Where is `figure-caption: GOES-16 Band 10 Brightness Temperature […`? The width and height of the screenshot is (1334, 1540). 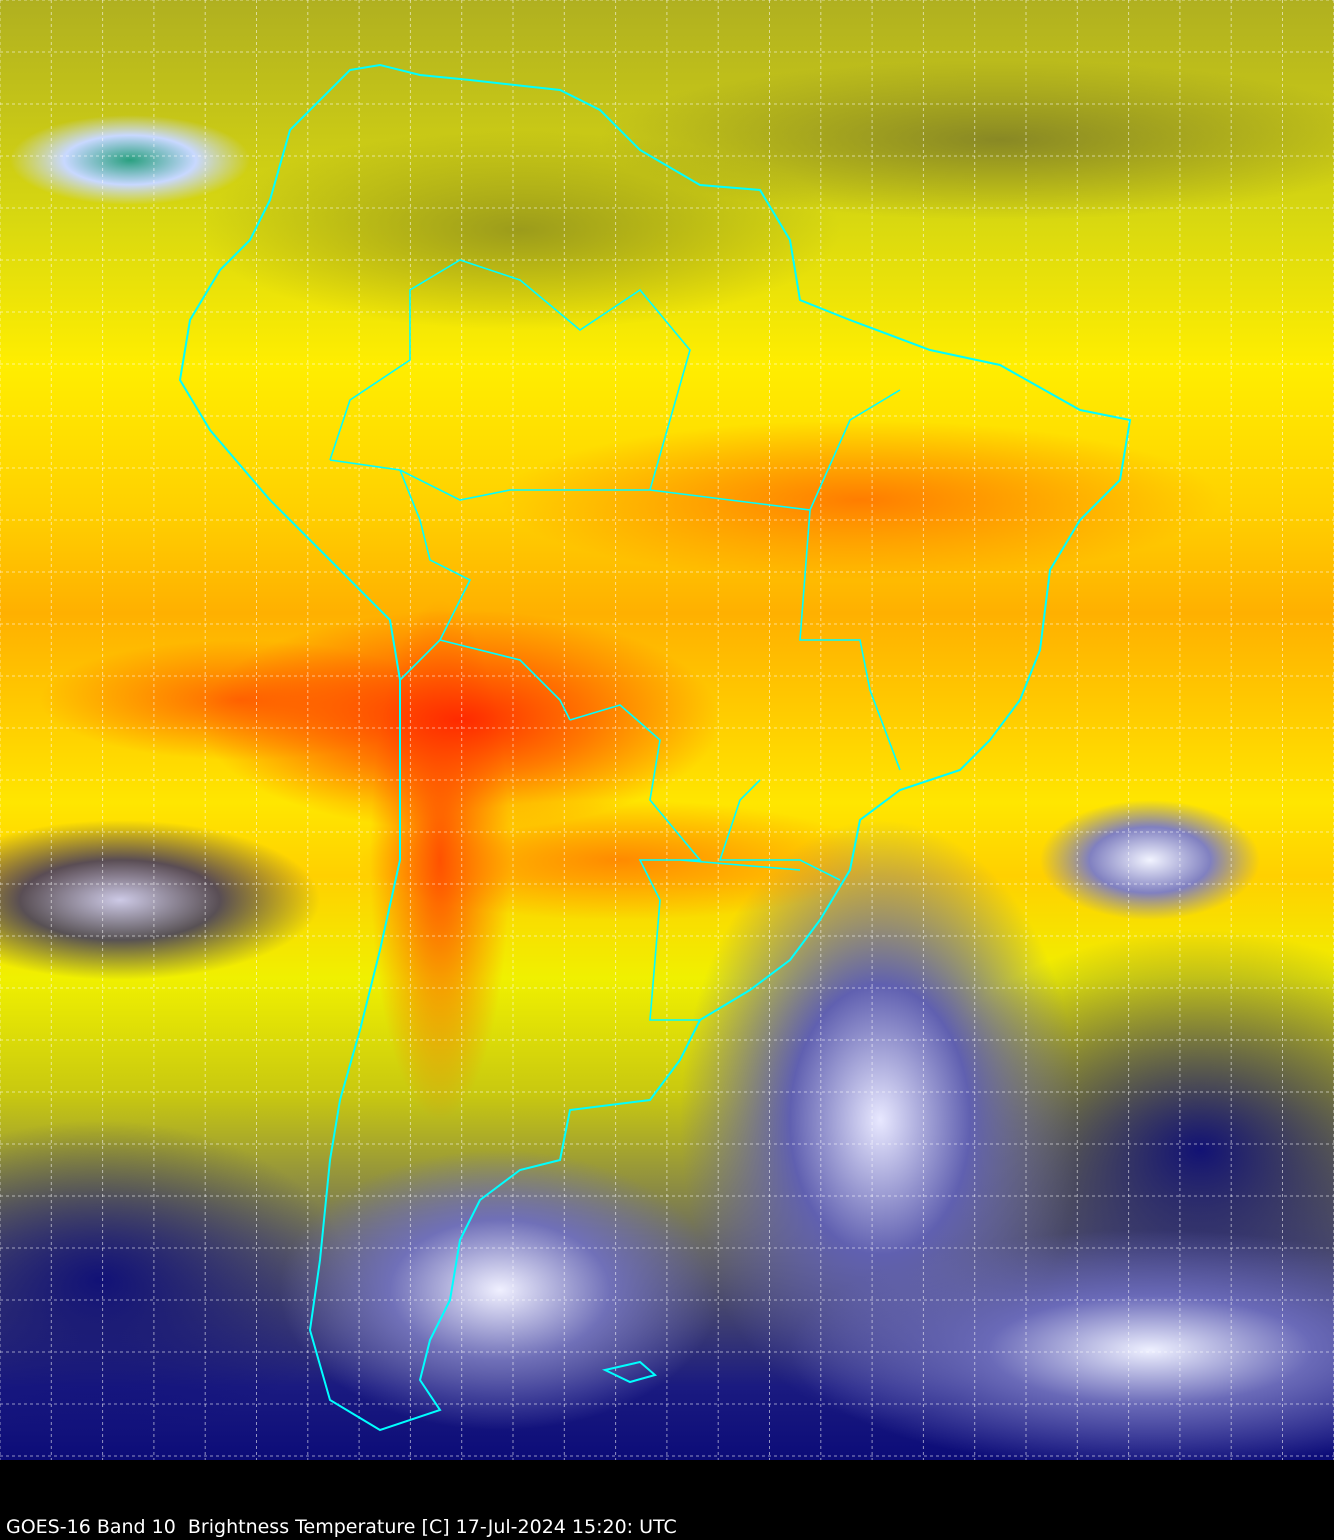
figure-caption: GOES-16 Band 10 Brightness Temperature [… is located at coordinates (341, 1527).